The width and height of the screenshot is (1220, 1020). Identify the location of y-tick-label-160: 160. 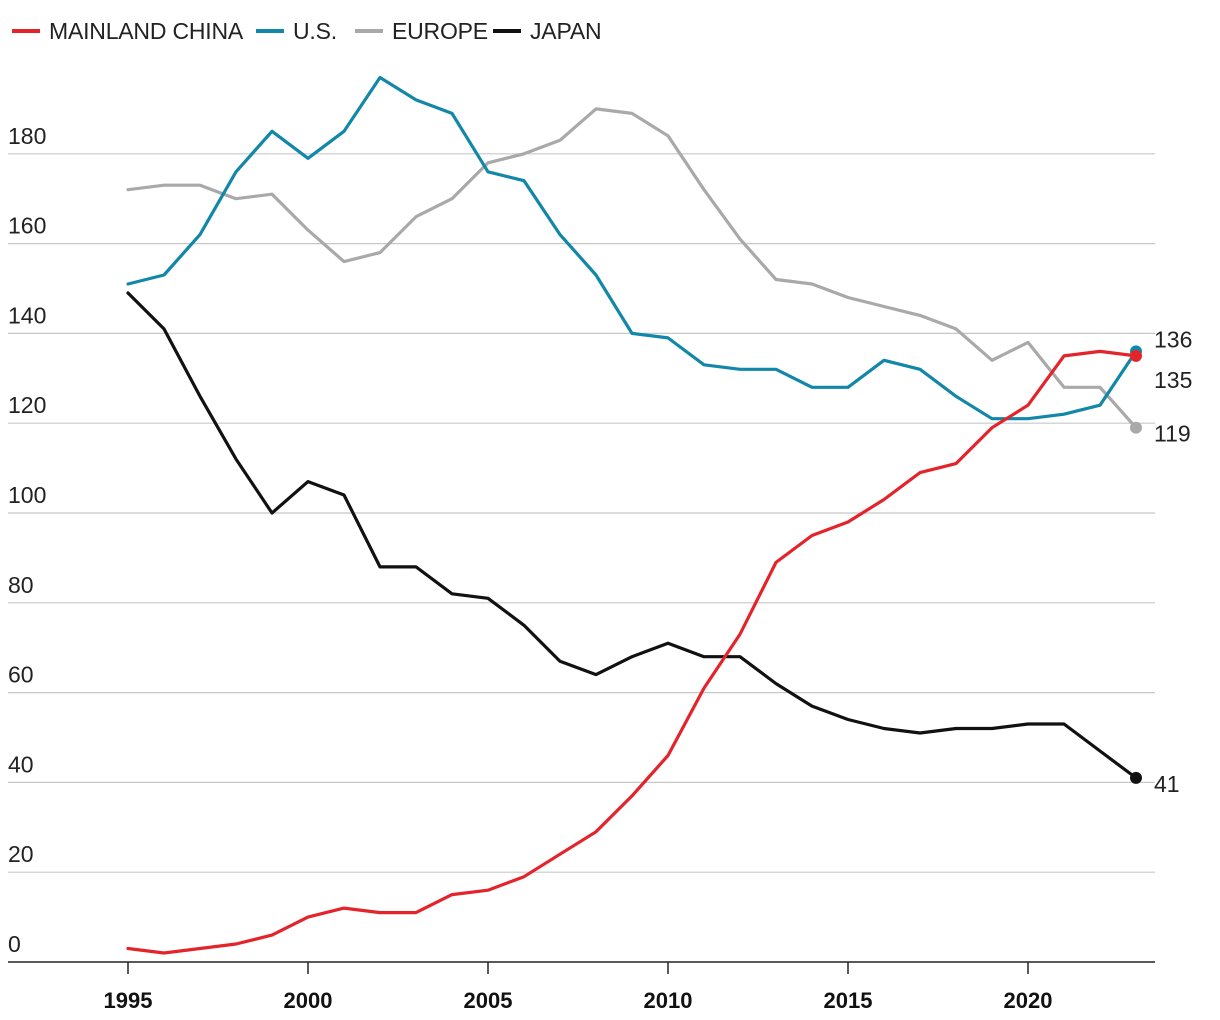
(27, 226).